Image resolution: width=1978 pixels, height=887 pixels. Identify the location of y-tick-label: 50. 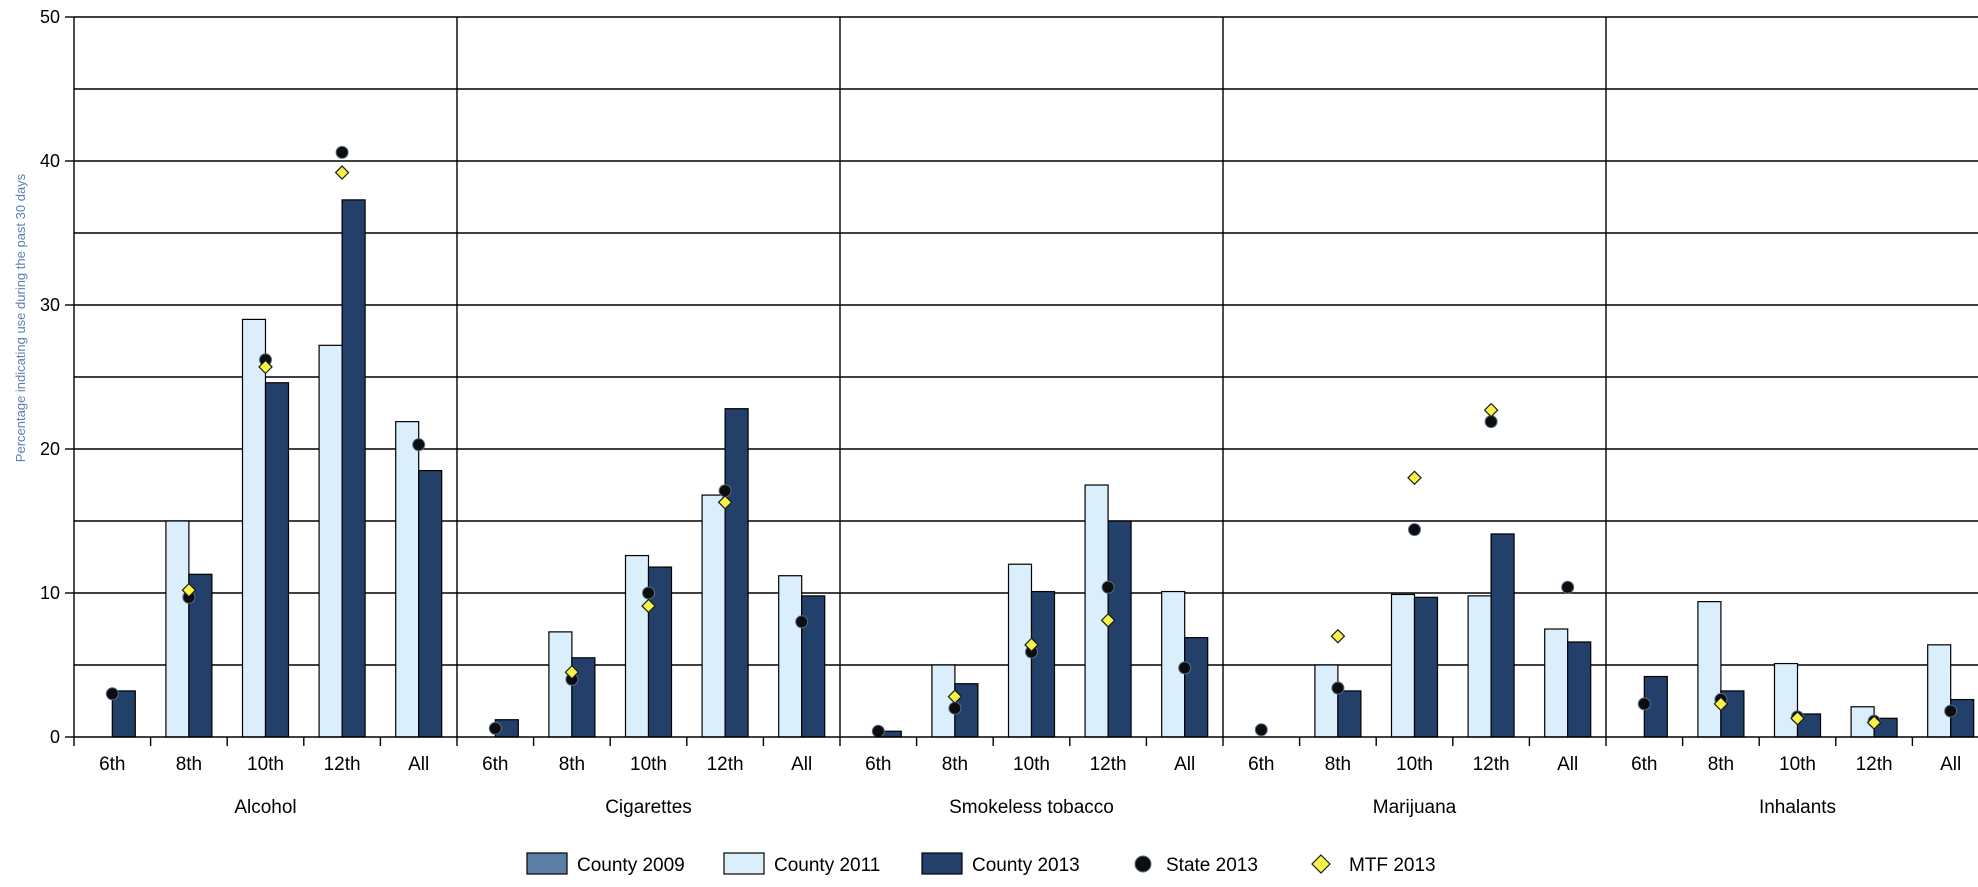
(50, 17).